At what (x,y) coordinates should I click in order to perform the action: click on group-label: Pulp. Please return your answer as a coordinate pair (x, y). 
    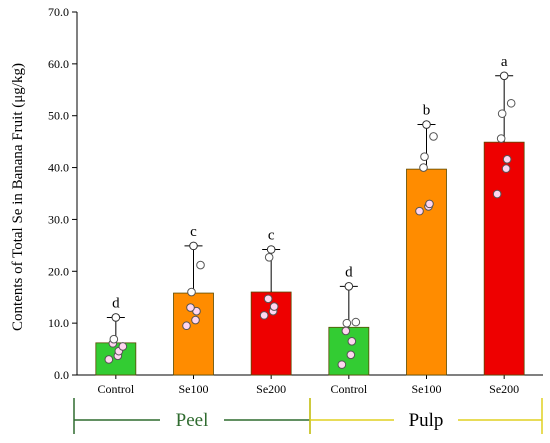
    Looking at the image, I should click on (426, 420).